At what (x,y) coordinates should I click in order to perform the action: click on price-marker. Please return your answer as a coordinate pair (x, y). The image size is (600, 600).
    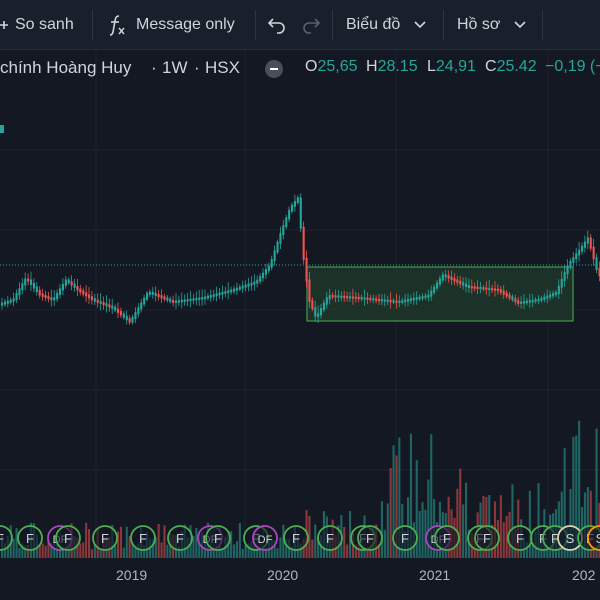
    Looking at the image, I should click on (2, 129).